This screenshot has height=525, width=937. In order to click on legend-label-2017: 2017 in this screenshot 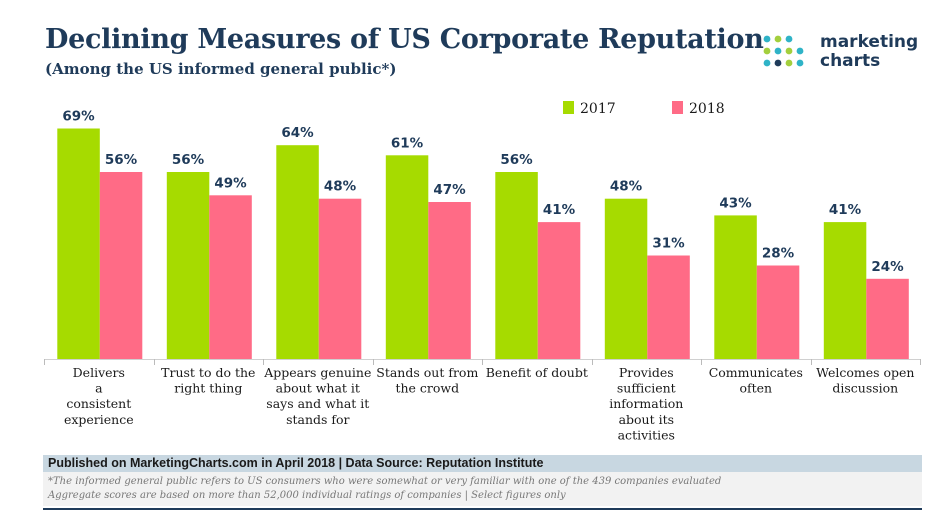, I will do `click(598, 109)`.